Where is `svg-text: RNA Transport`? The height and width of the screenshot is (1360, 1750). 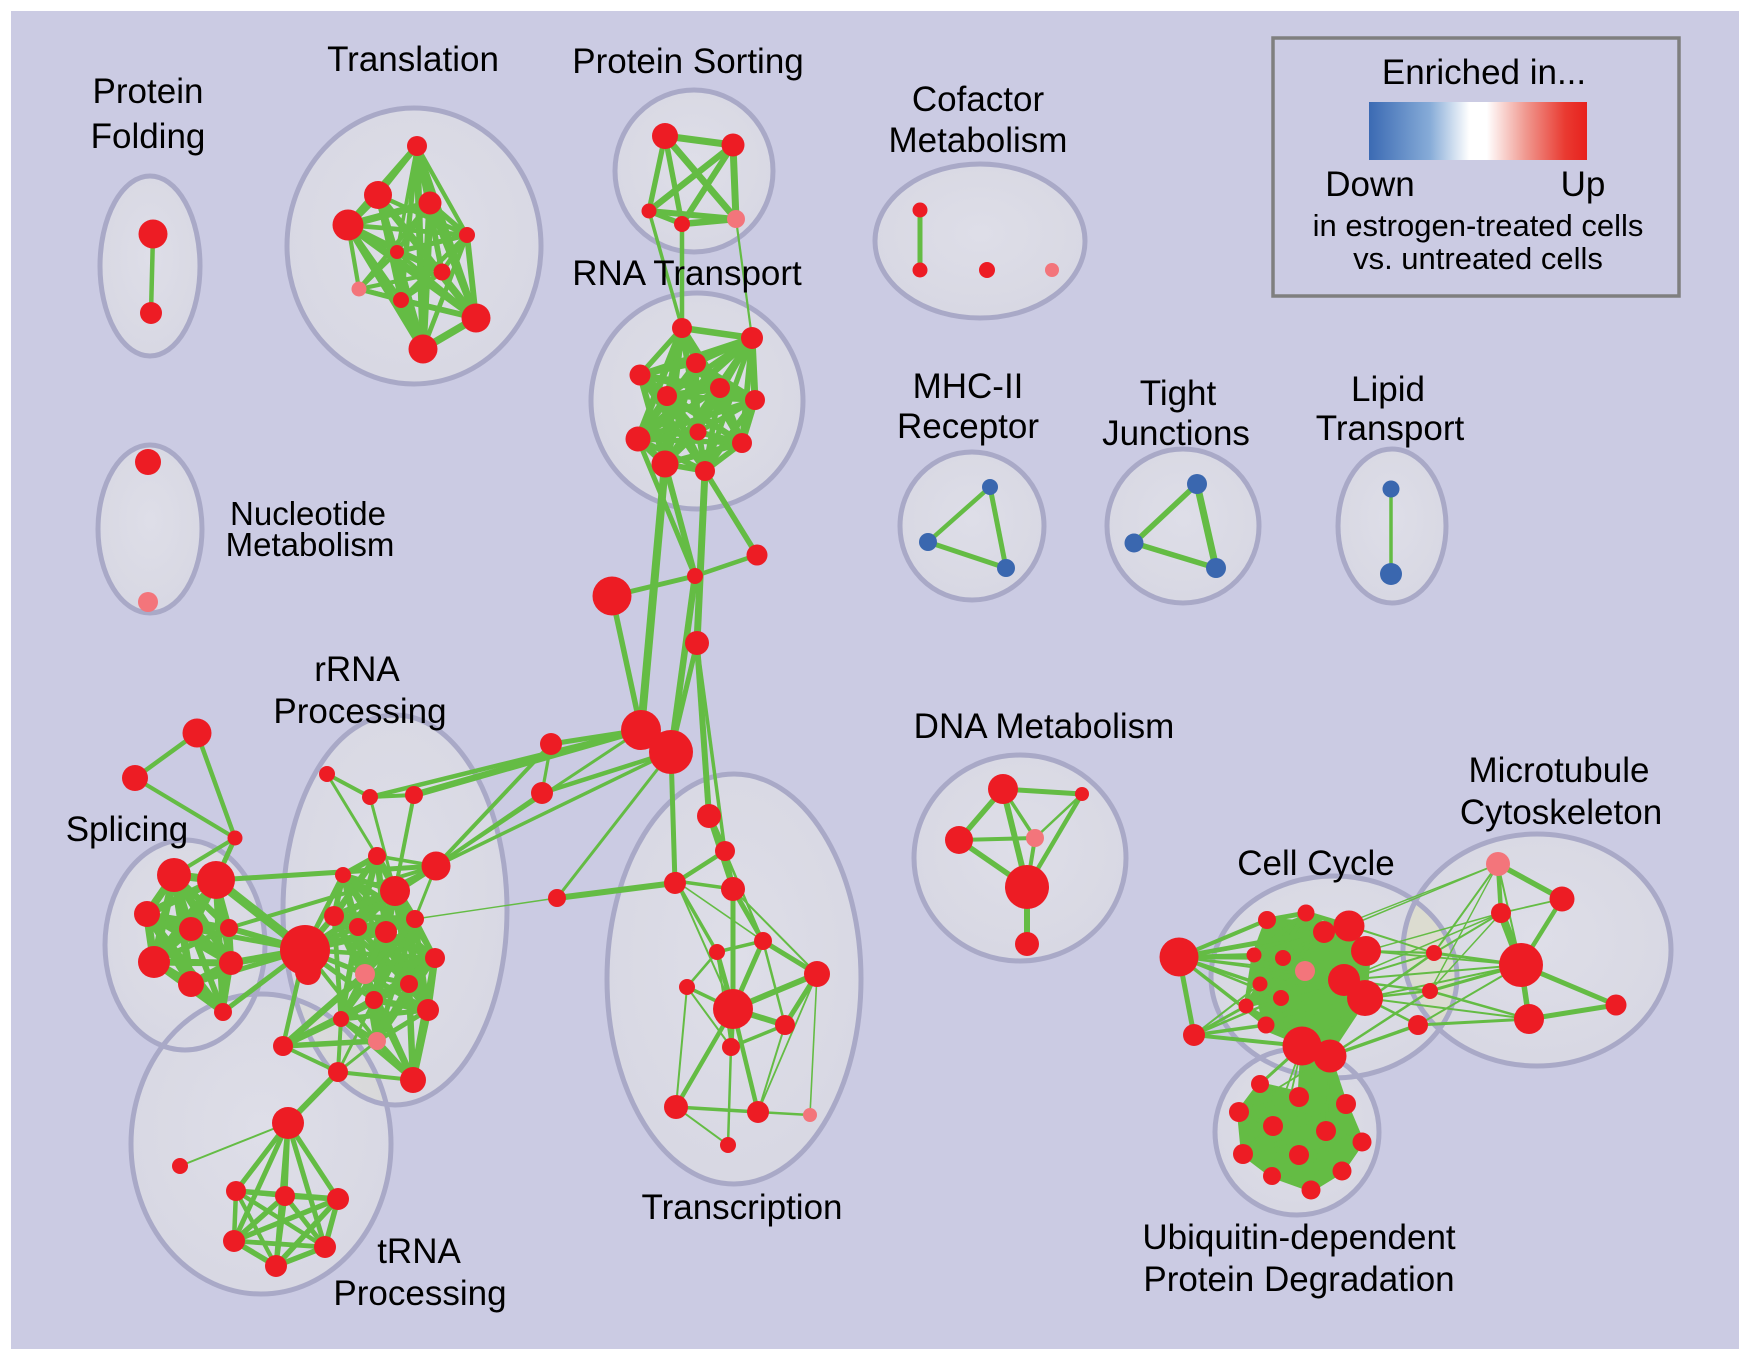 svg-text: RNA Transport is located at coordinates (687, 273).